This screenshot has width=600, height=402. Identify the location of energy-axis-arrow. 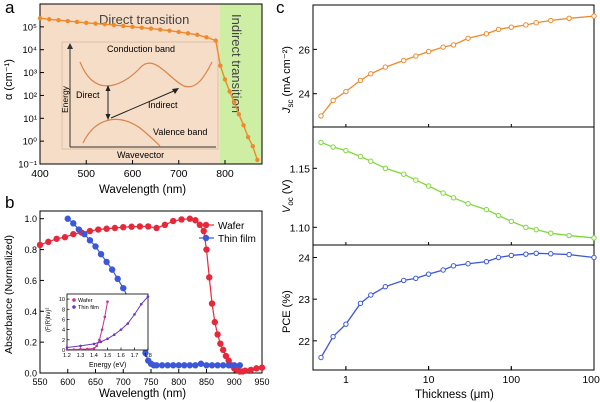
(70, 46).